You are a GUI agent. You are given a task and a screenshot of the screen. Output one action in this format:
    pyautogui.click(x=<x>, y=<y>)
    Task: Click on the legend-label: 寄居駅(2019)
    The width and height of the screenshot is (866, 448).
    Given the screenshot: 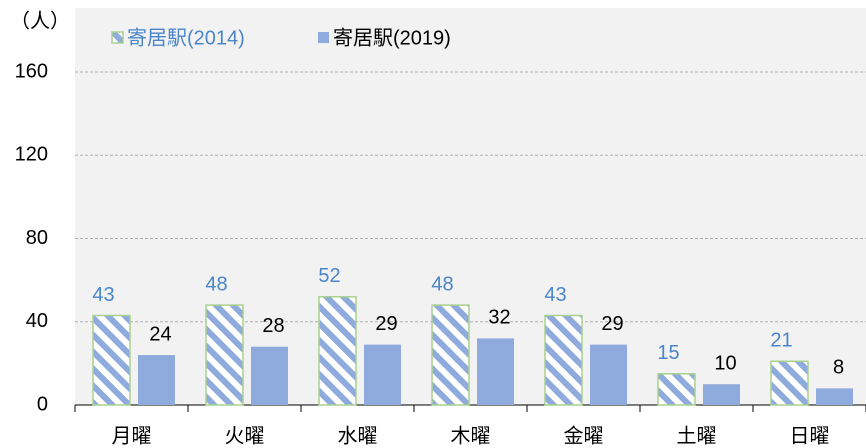 What is the action you would take?
    pyautogui.click(x=392, y=37)
    